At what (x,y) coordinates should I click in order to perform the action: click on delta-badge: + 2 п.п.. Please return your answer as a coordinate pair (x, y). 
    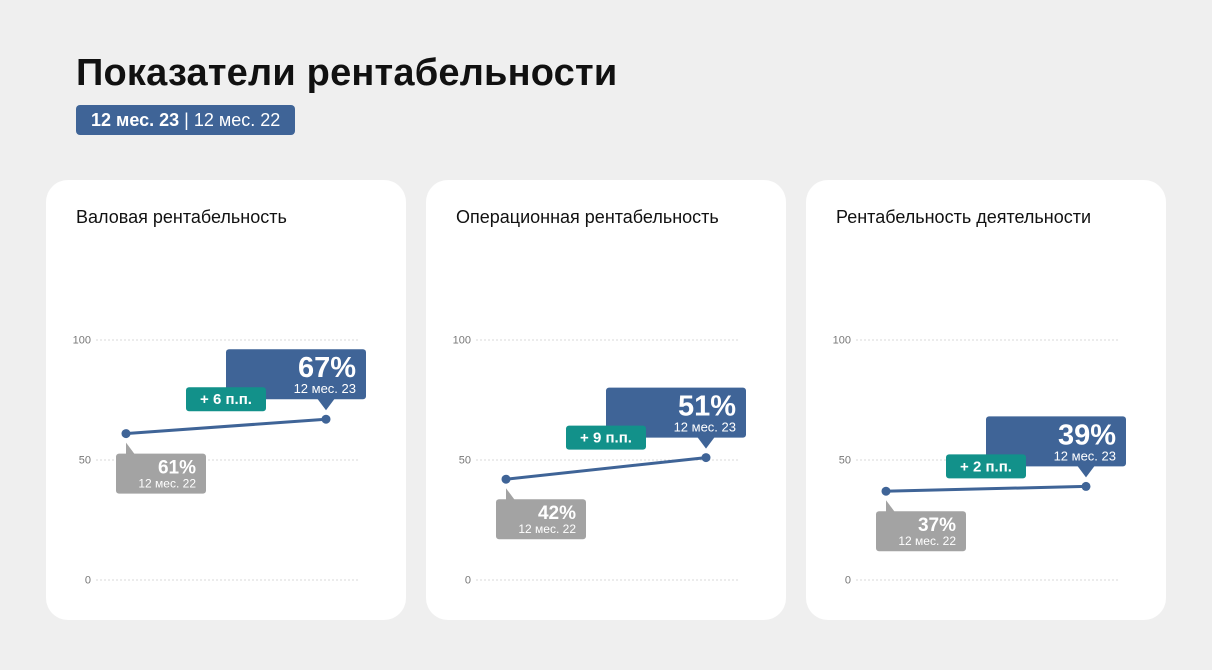
    Looking at the image, I should click on (986, 466).